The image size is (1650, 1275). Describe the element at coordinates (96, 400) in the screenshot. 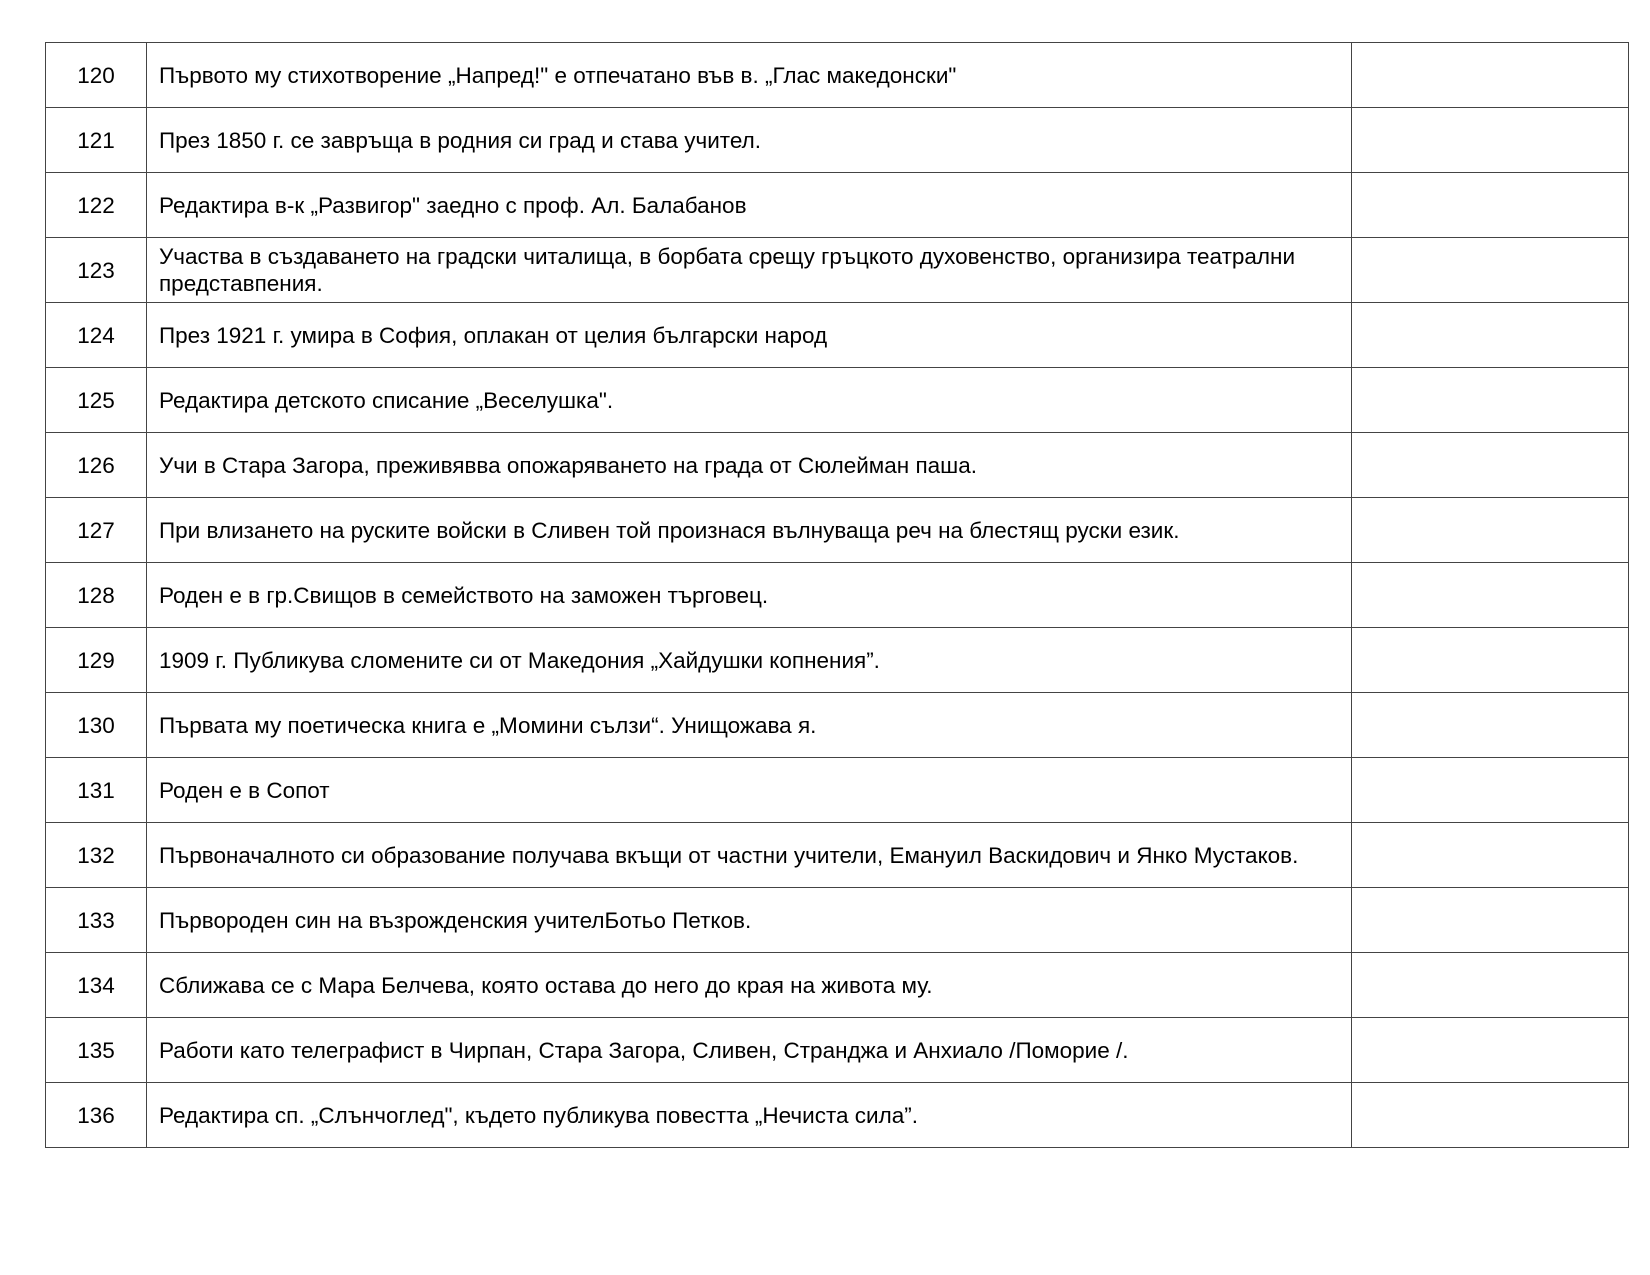

I see `row-number: 125` at that location.